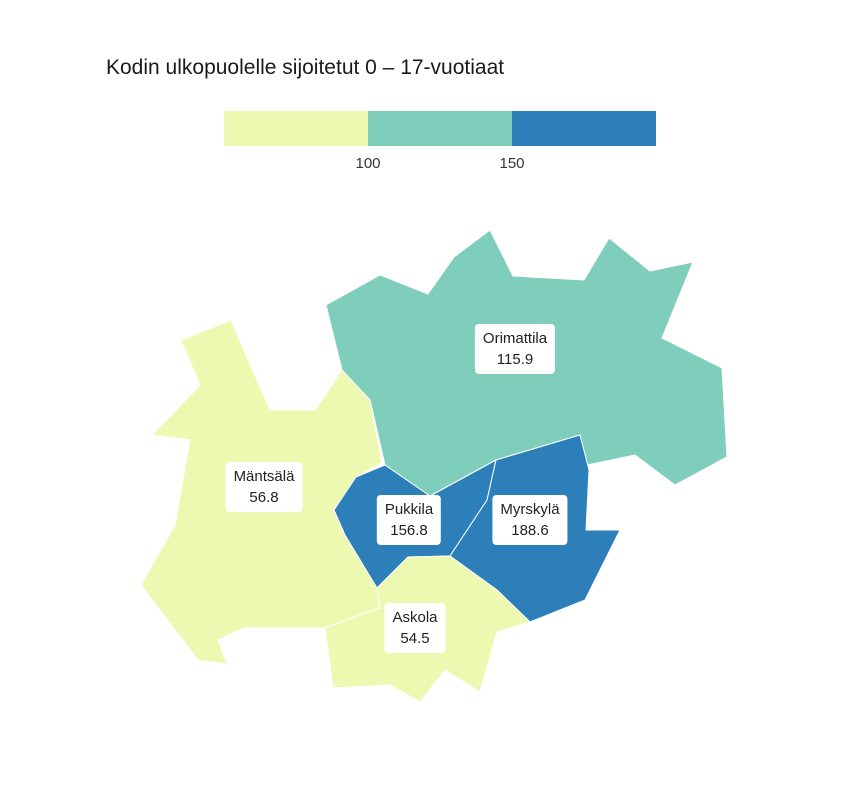 The width and height of the screenshot is (864, 792). What do you see at coordinates (515, 359) in the screenshot?
I see `region-value: 115.9` at bounding box center [515, 359].